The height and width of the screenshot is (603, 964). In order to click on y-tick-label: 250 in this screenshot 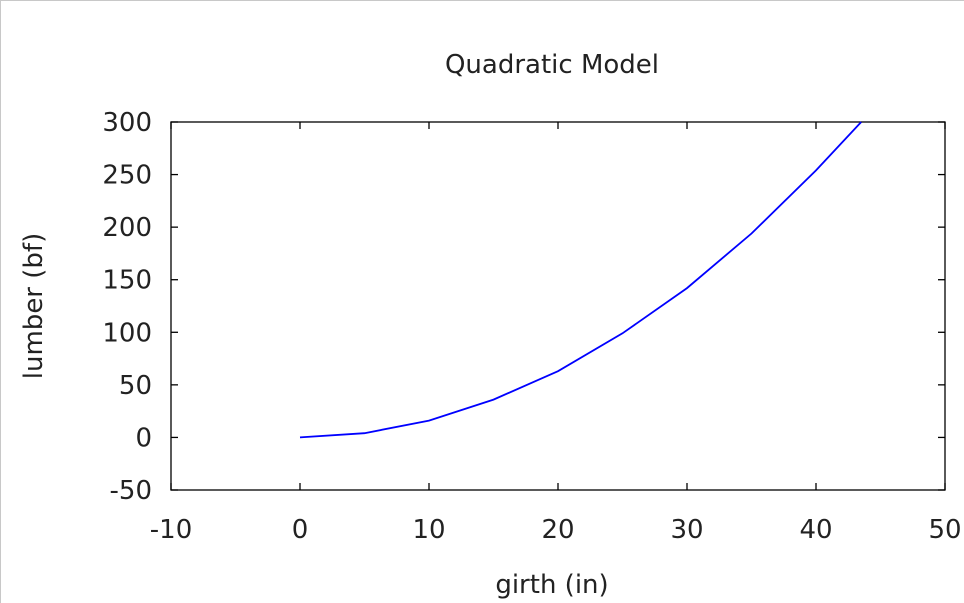, I will do `click(127, 176)`.